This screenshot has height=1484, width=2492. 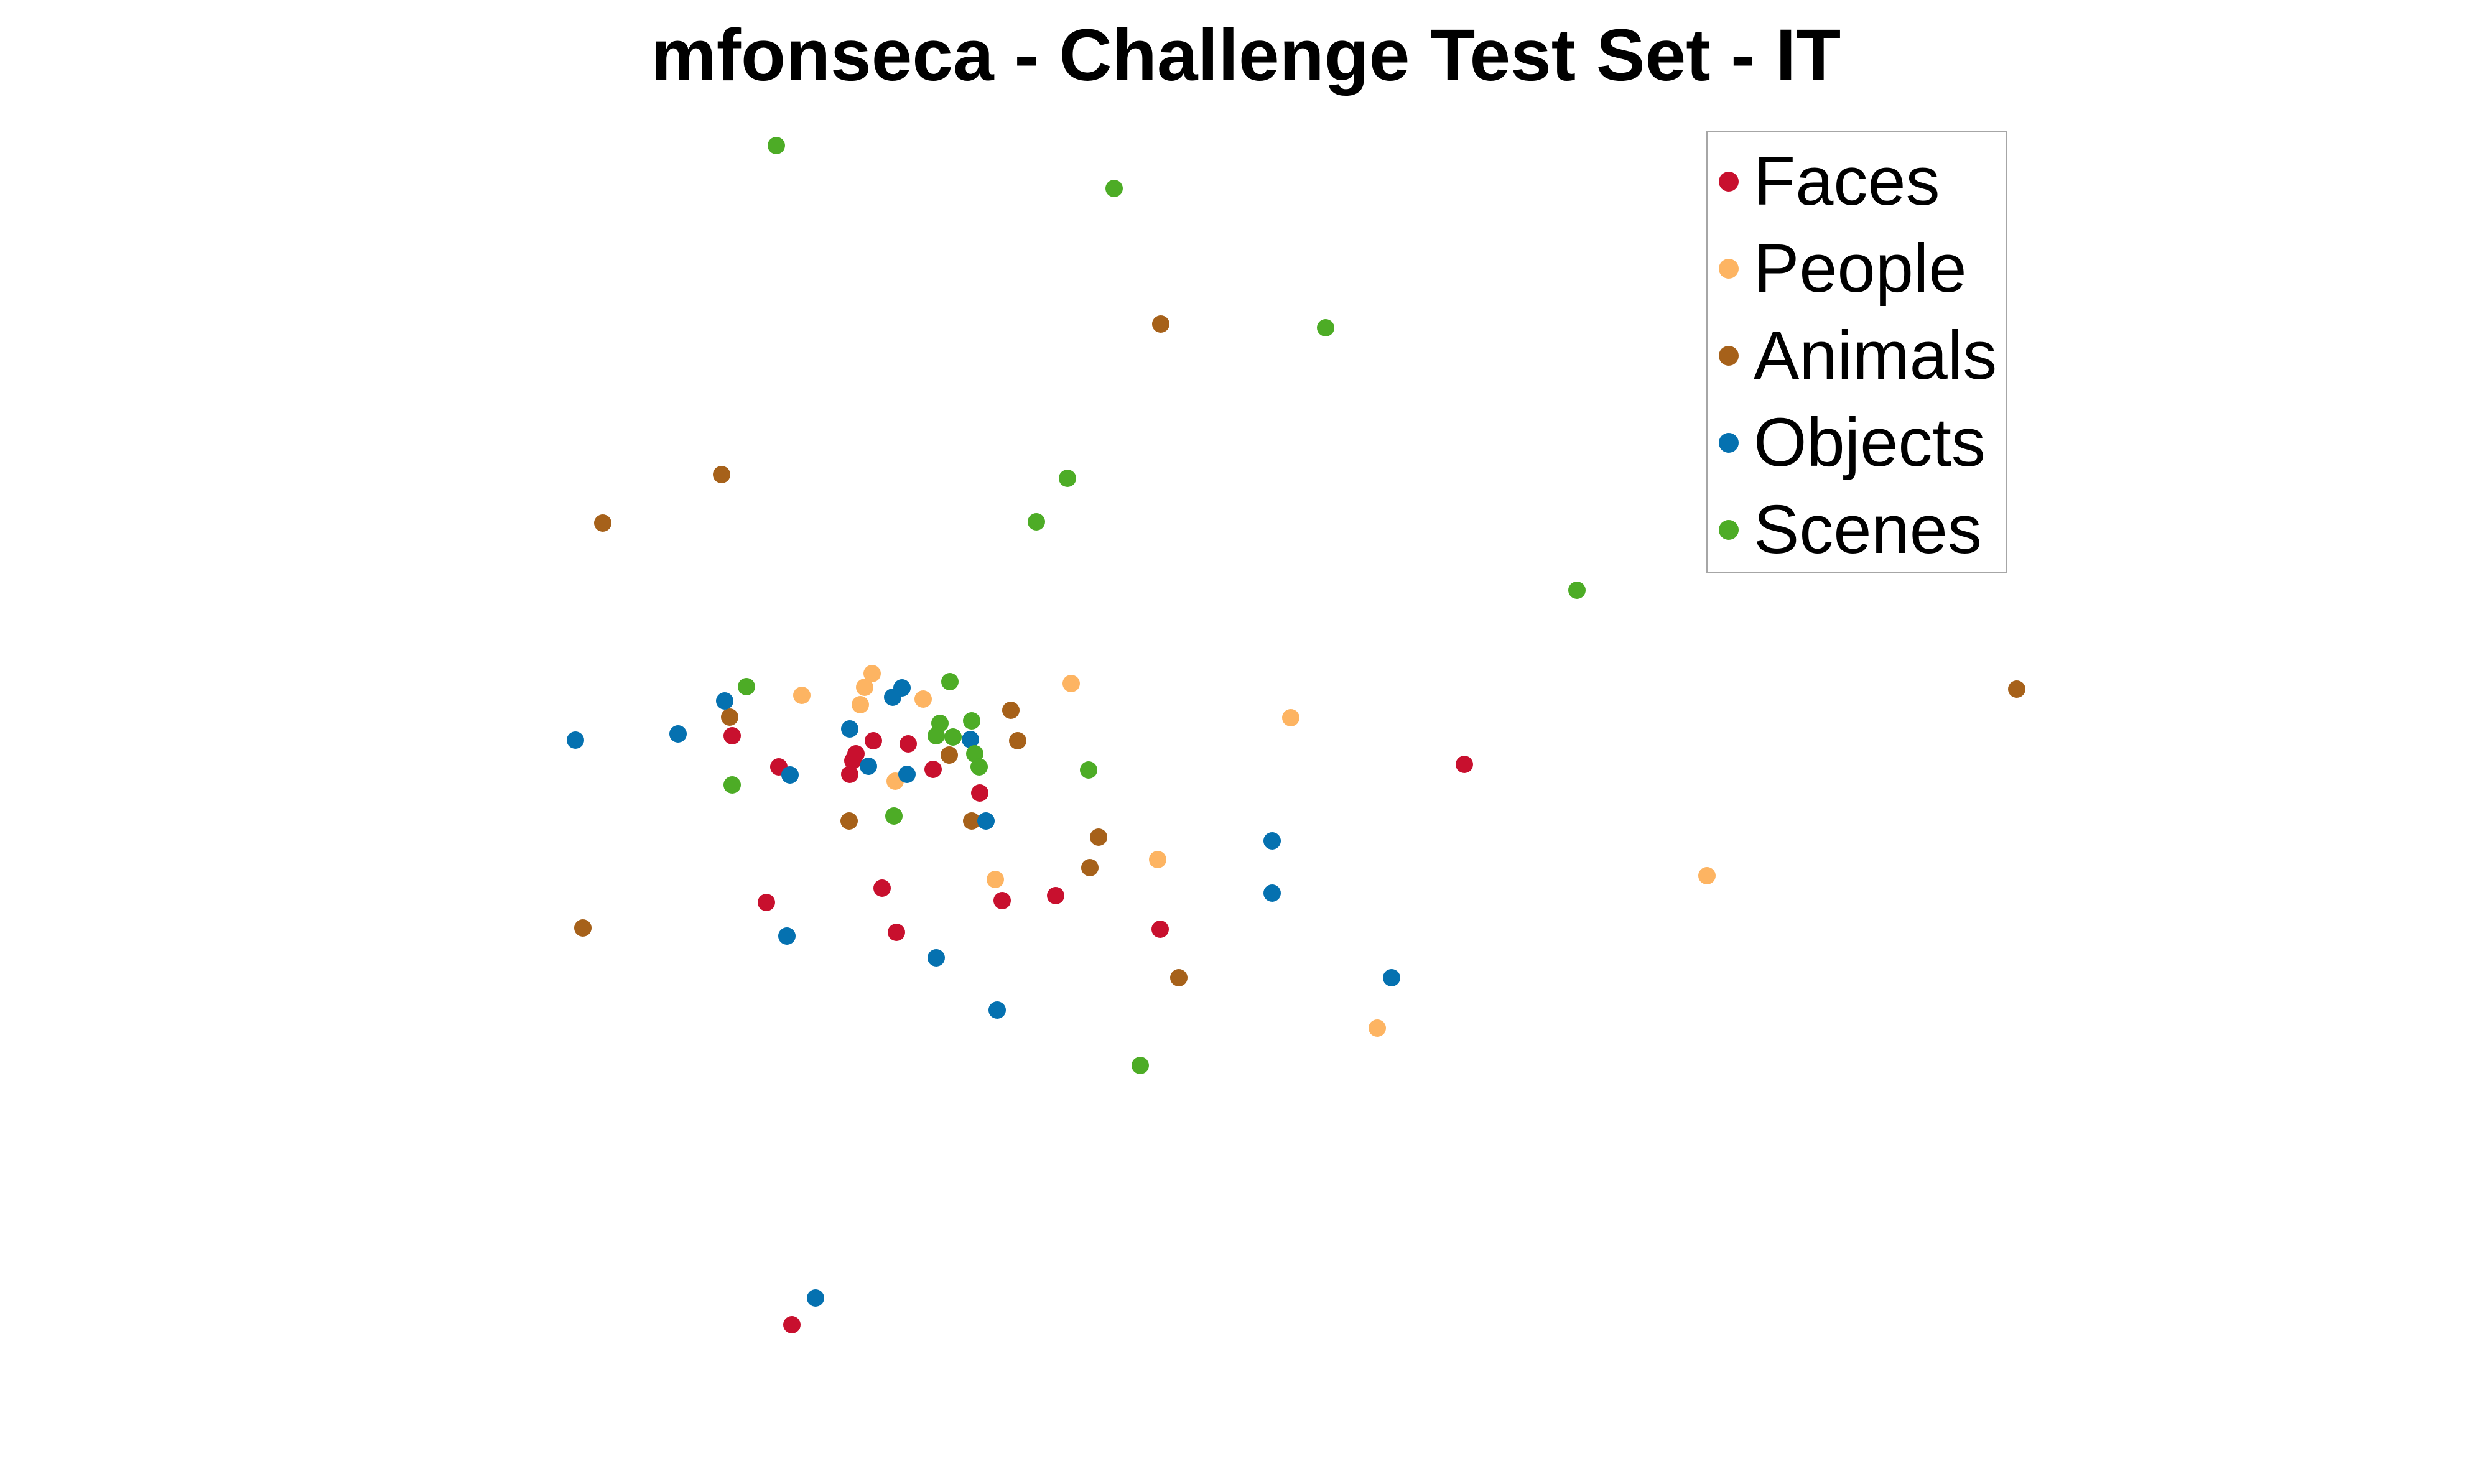 I want to click on series-objects, so click(x=983, y=993).